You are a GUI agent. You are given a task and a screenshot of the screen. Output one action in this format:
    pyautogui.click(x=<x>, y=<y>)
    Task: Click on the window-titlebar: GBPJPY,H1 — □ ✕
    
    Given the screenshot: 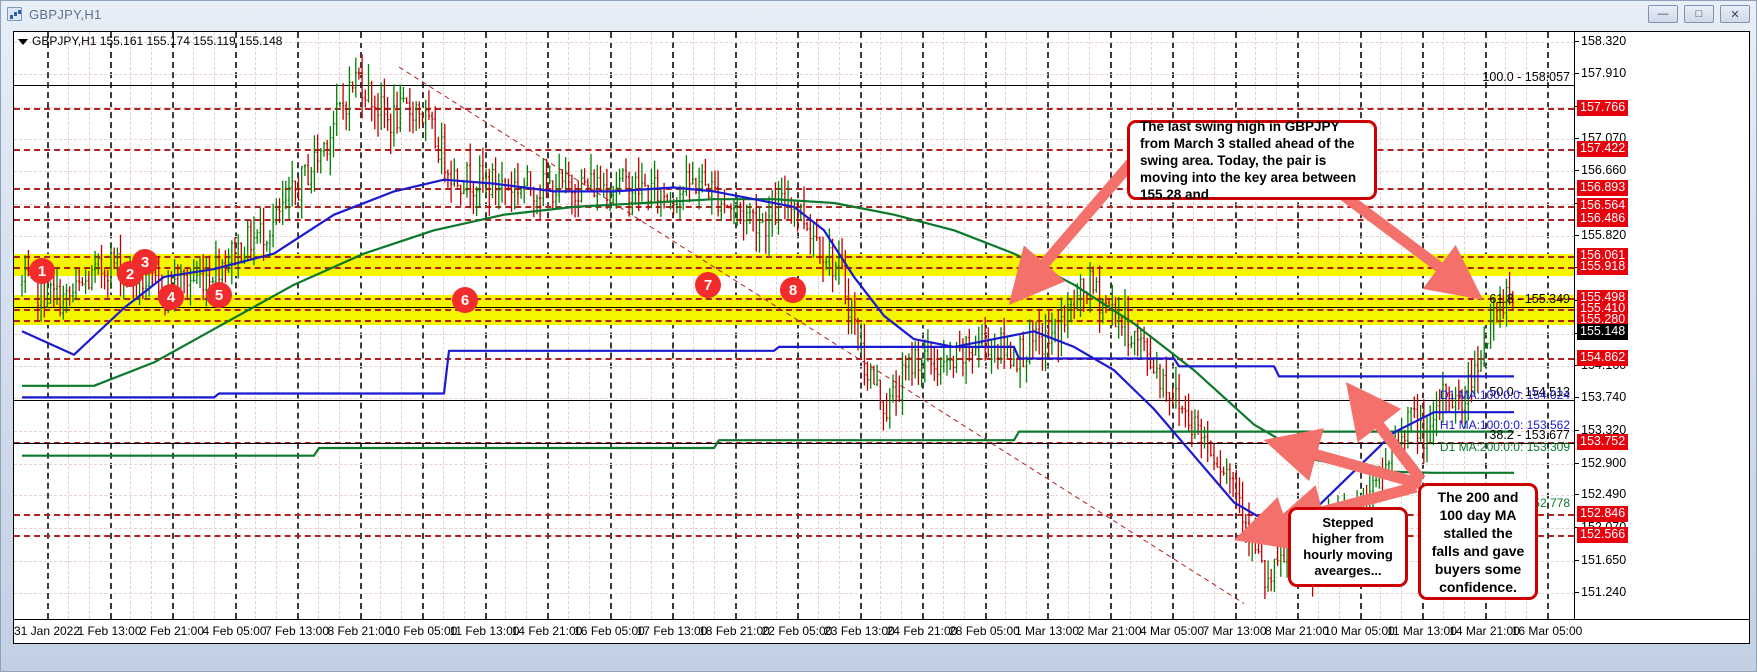 What is the action you would take?
    pyautogui.click(x=878, y=14)
    